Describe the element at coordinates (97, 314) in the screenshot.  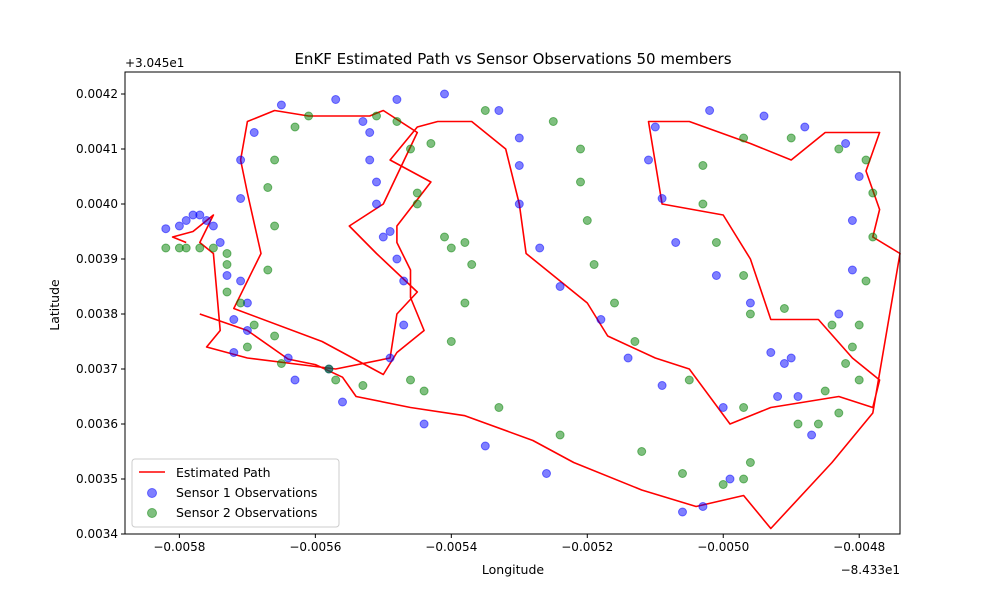
I see `y-tick-label: 0.0038` at that location.